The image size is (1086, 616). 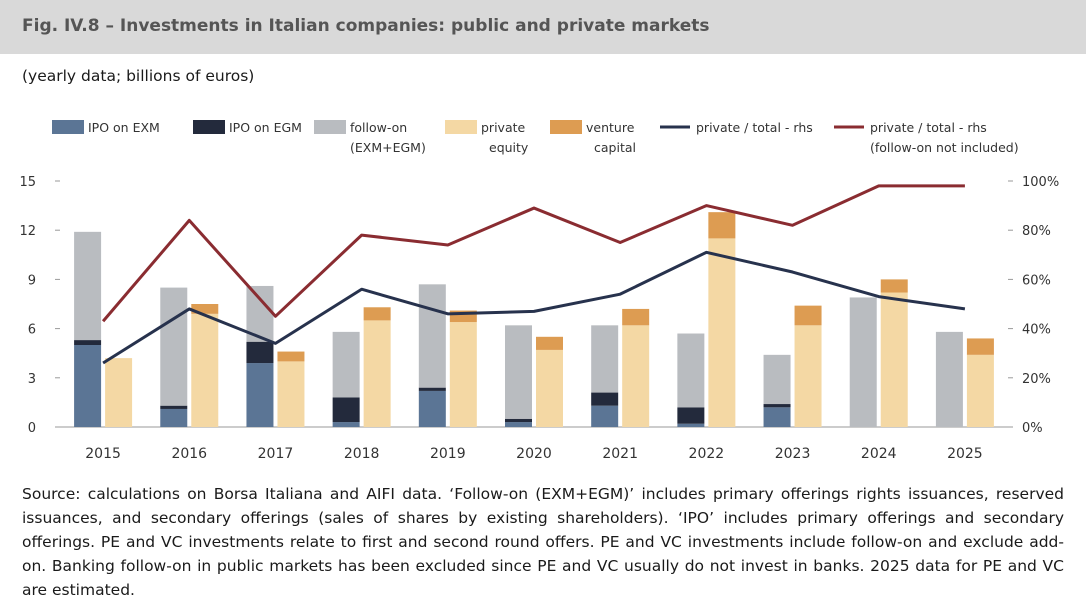 What do you see at coordinates (448, 454) in the screenshot?
I see `x-tick-label: 2019` at bounding box center [448, 454].